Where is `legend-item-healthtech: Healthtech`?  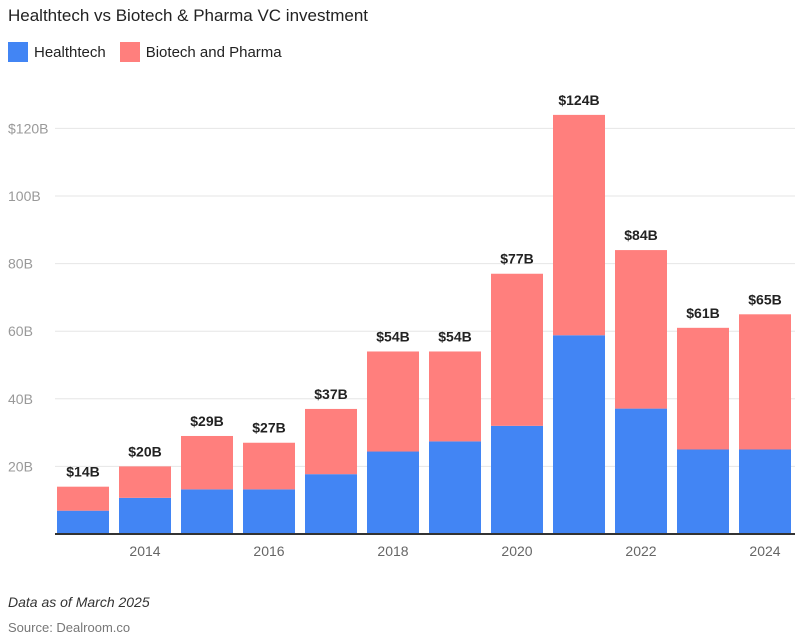
legend-item-healthtech: Healthtech is located at coordinates (57, 52).